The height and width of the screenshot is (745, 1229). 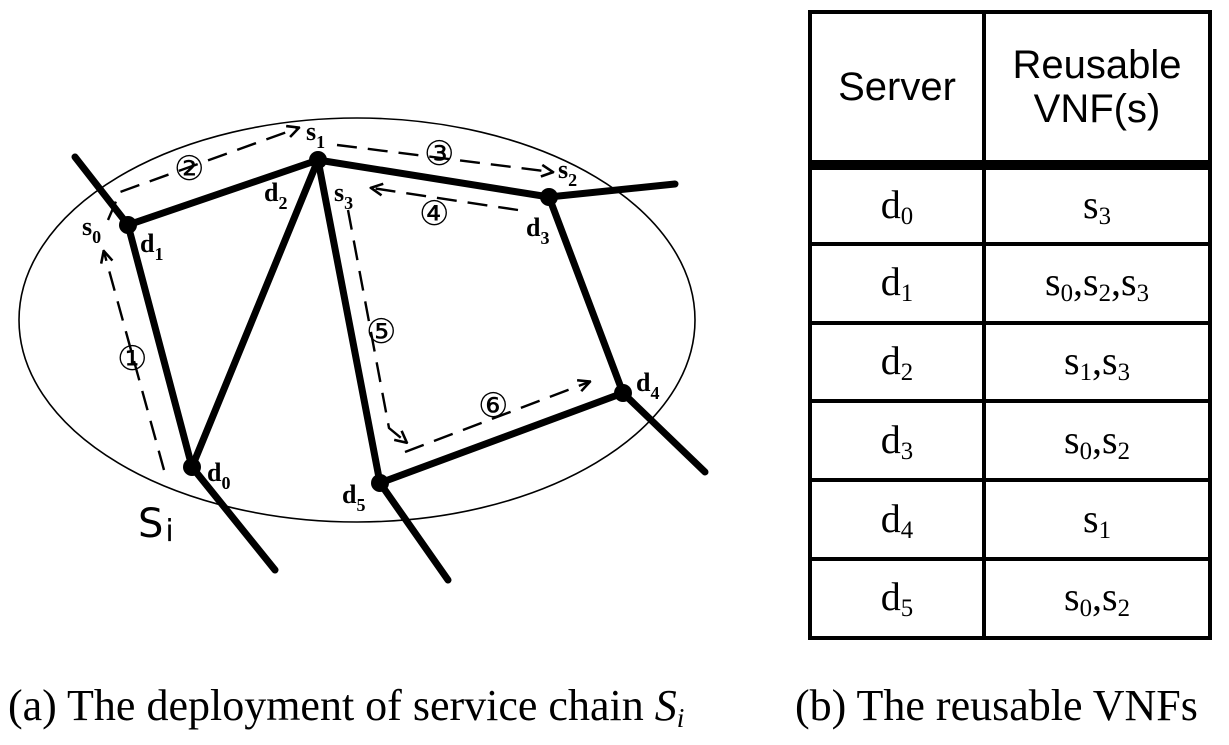 I want to click on step-marker-1: ①, so click(x=132, y=359).